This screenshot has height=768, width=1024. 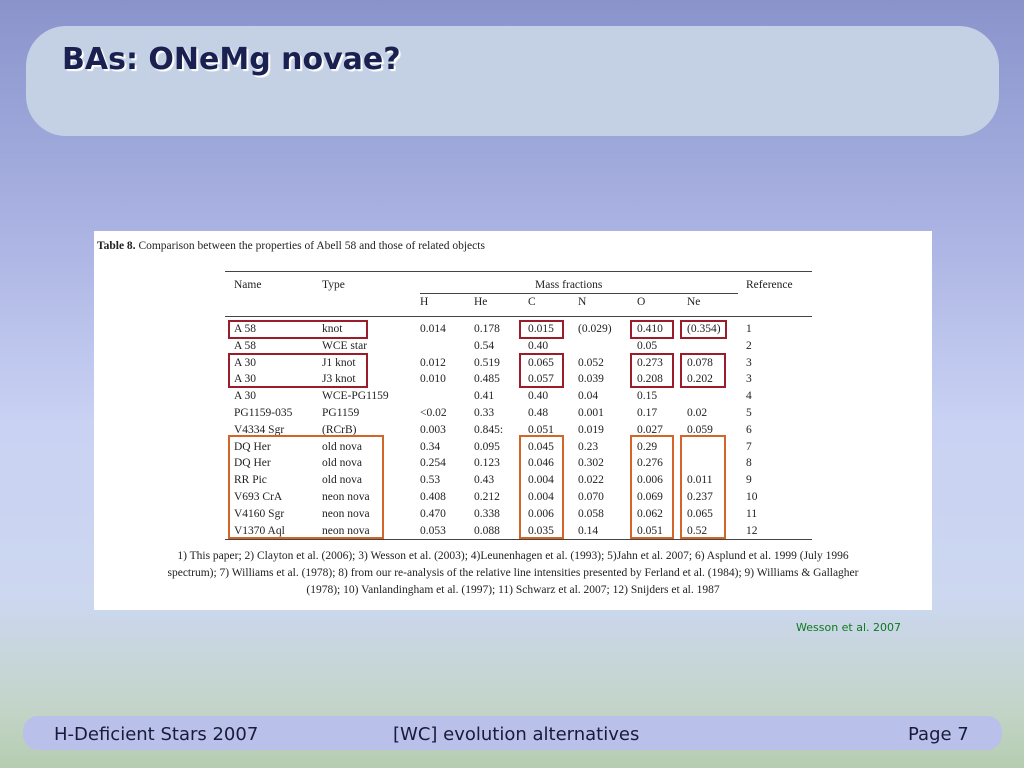 I want to click on cell-he: 0.095, so click(x=487, y=446).